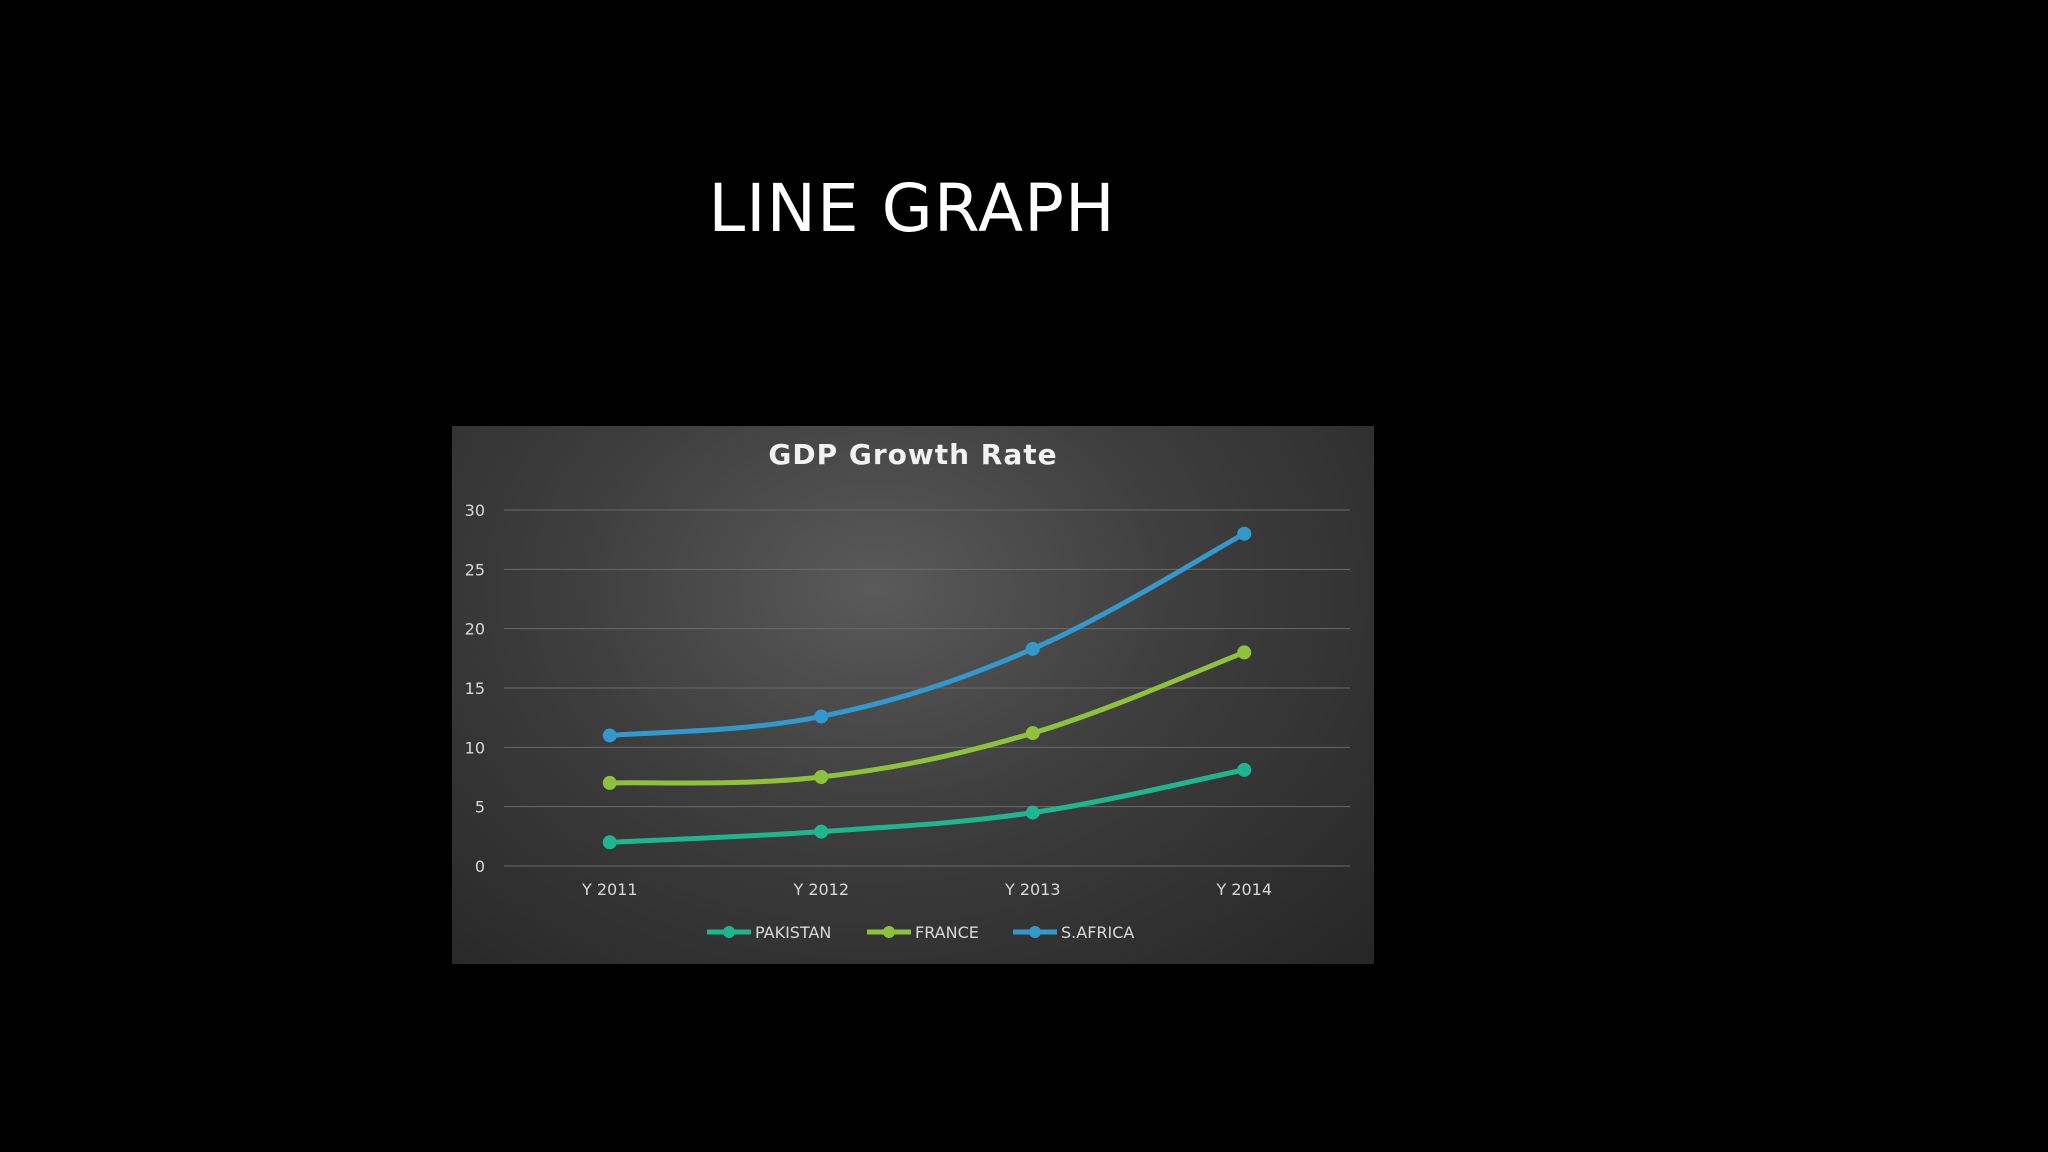 The height and width of the screenshot is (1152, 2048). What do you see at coordinates (820, 889) in the screenshot?
I see `x-tick-label: Y 2012` at bounding box center [820, 889].